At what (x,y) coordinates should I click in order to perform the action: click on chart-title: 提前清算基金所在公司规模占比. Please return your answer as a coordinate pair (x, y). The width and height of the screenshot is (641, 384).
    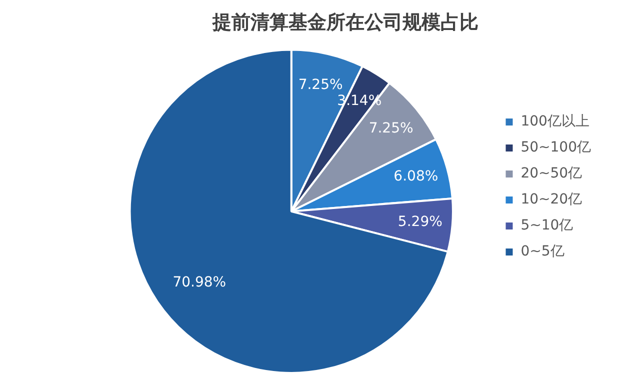
    Looking at the image, I should click on (345, 22).